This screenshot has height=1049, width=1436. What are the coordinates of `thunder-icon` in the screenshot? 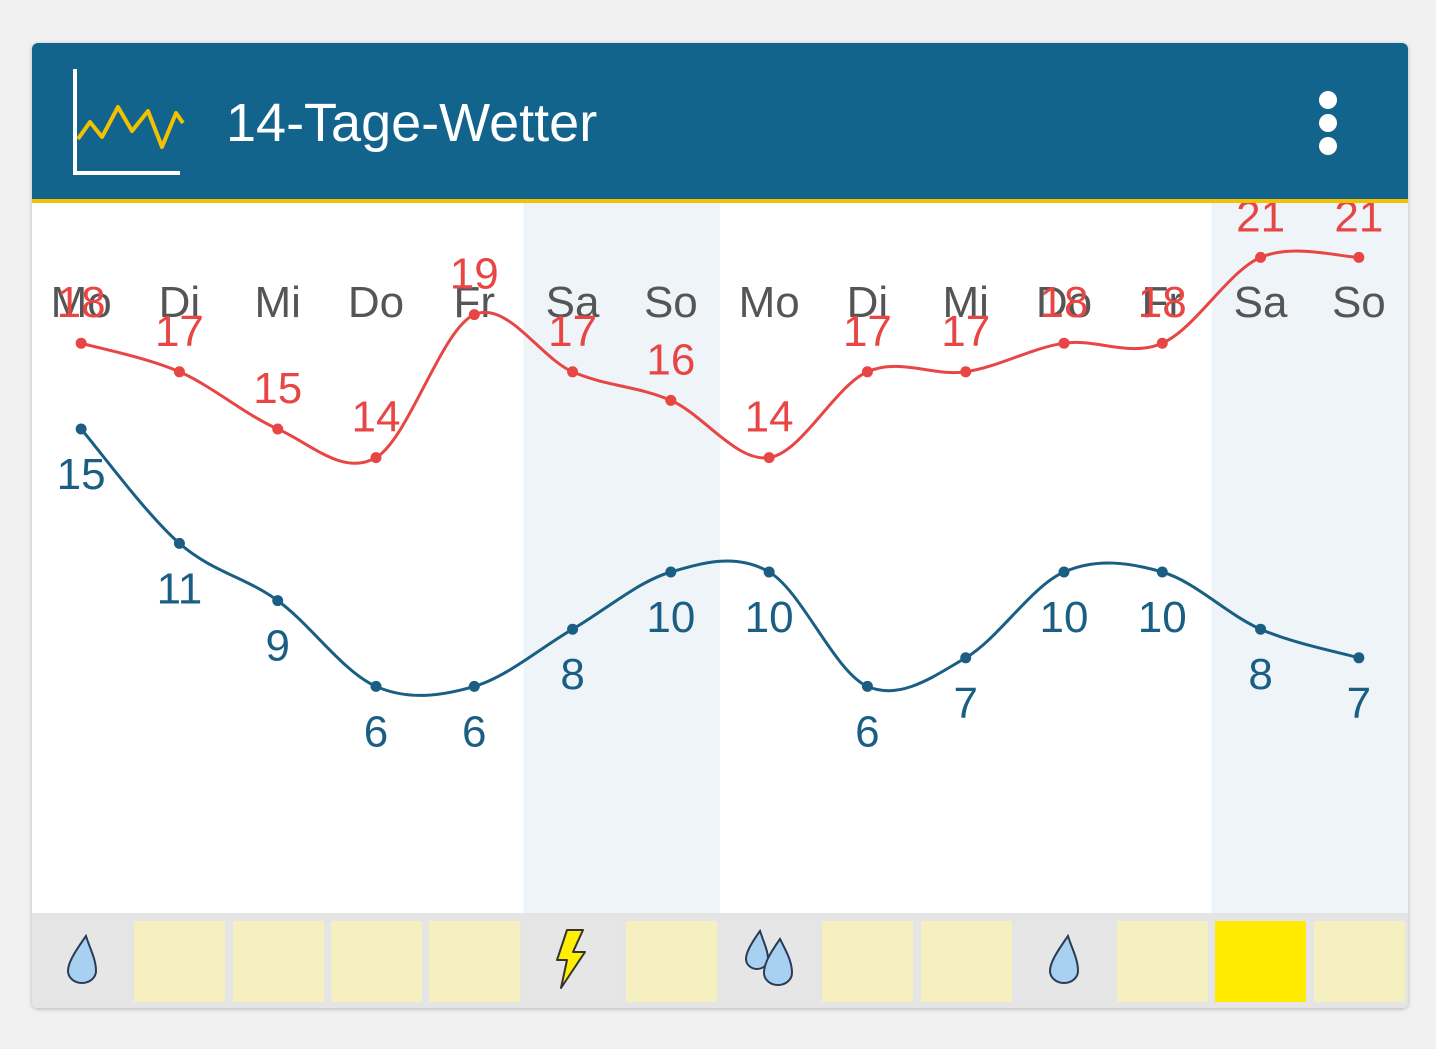 It's located at (573, 961).